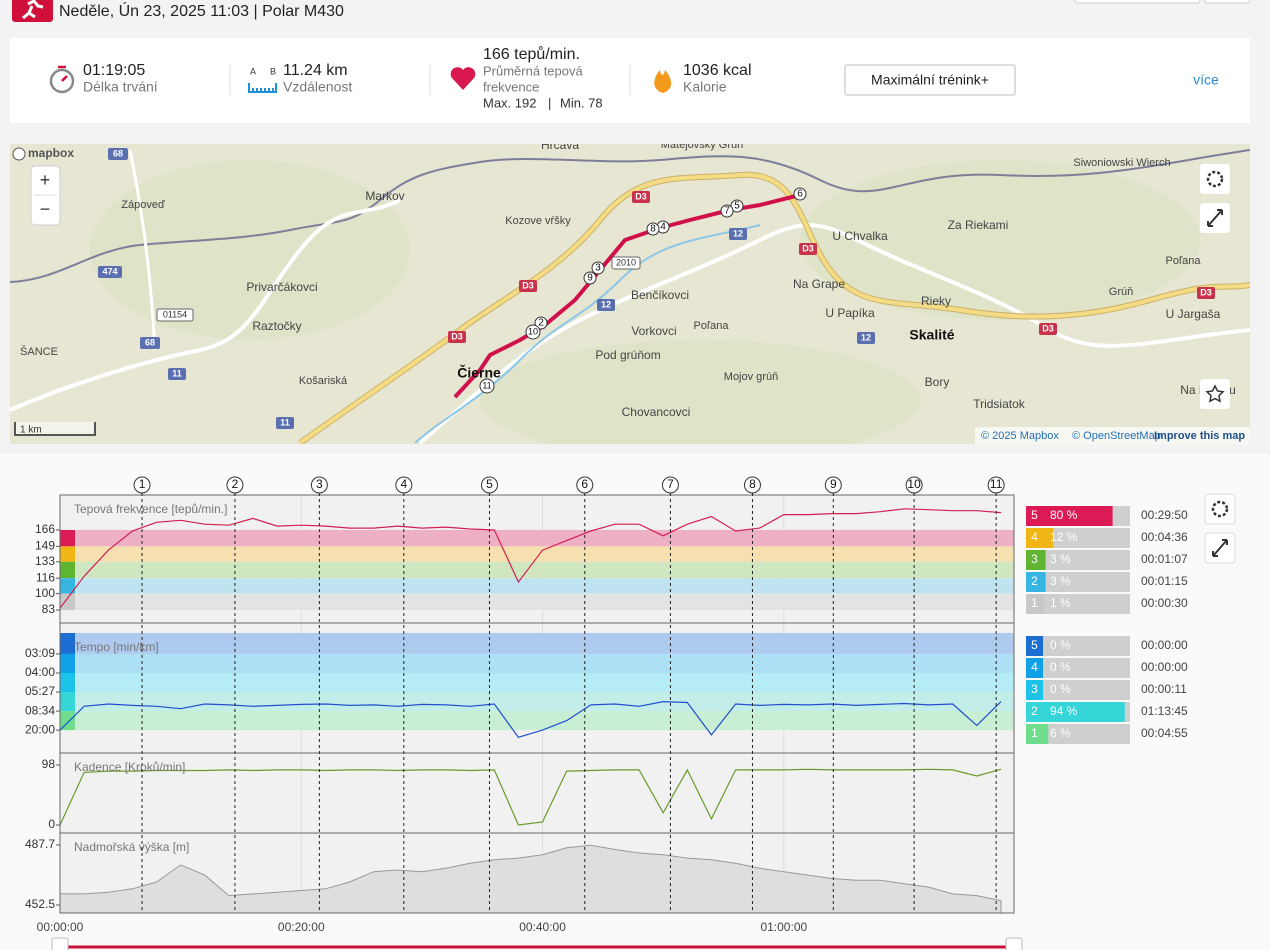 This screenshot has height=950, width=1270. Describe the element at coordinates (1220, 509) in the screenshot. I see `chart-settings-button` at that location.